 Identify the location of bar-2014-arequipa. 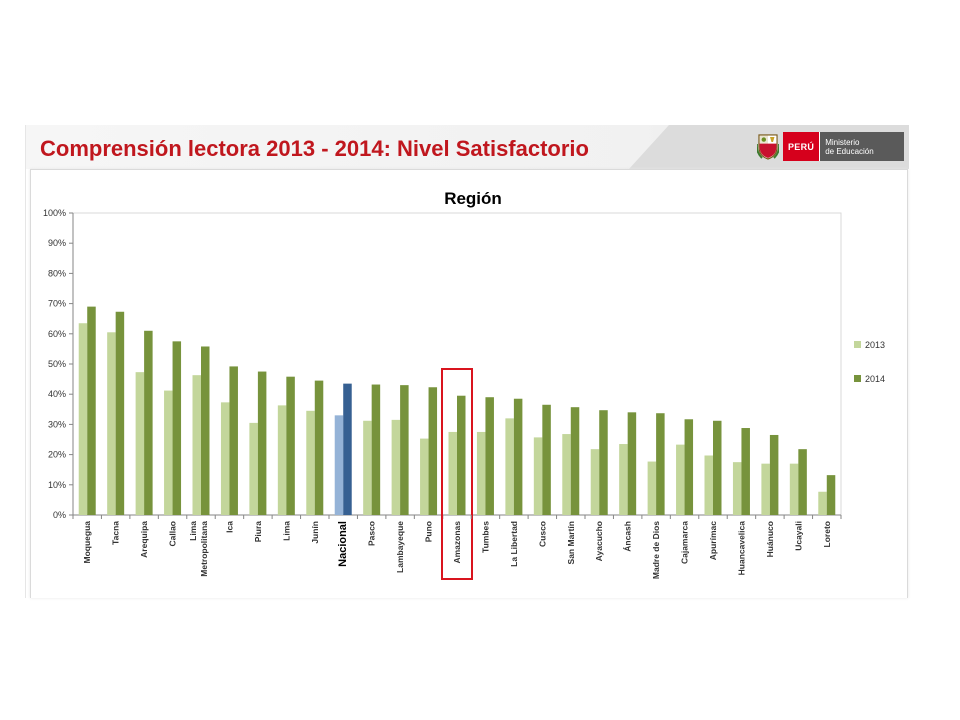
(148, 422).